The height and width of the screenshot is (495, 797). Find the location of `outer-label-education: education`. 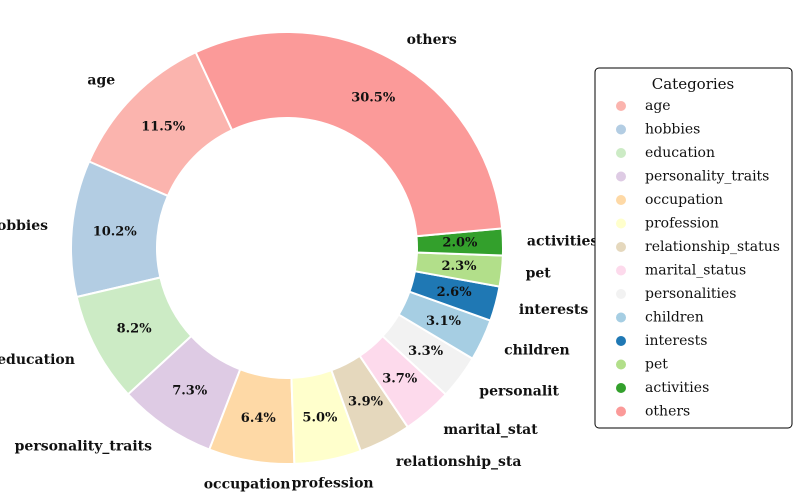

outer-label-education: education is located at coordinates (37, 360).